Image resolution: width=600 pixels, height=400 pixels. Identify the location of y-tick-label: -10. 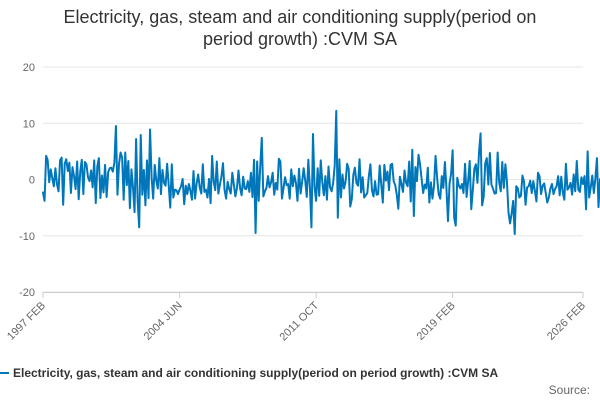
(27, 237).